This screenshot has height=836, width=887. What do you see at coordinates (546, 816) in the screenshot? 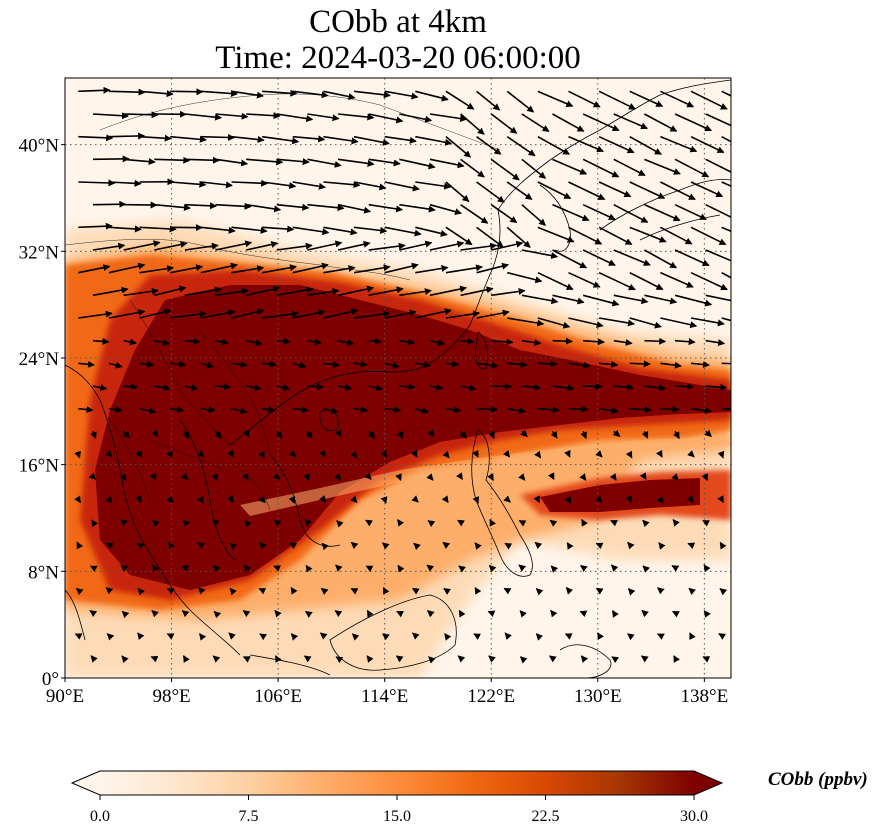
I see `colorbar-tick-label: 22.5` at bounding box center [546, 816].